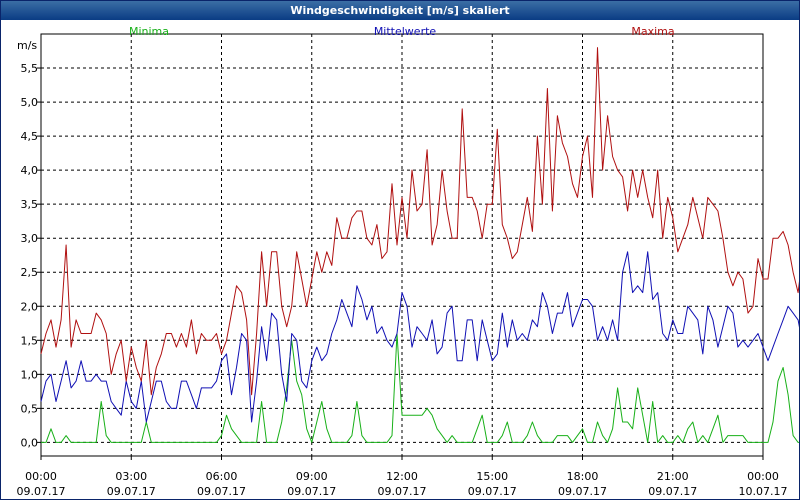 Image resolution: width=800 pixels, height=500 pixels. What do you see at coordinates (400, 10) in the screenshot?
I see `window-title: Windgeschwindigkeit [m/s] skaliert` at bounding box center [400, 10].